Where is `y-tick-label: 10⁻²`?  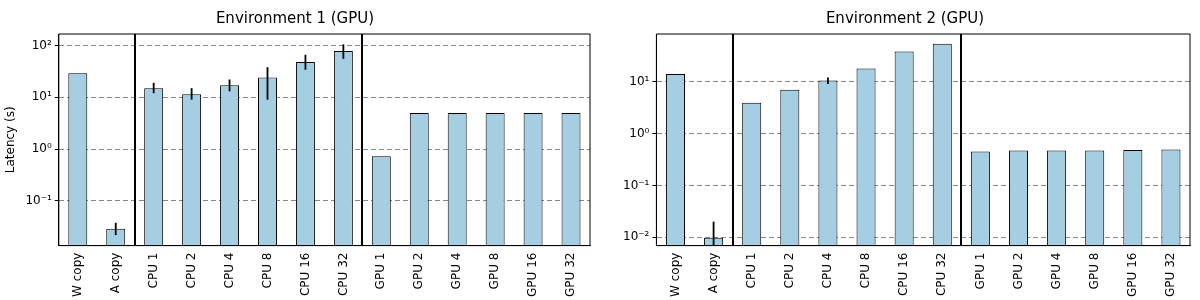
y-tick-label: 10⁻² is located at coordinates (636, 236).